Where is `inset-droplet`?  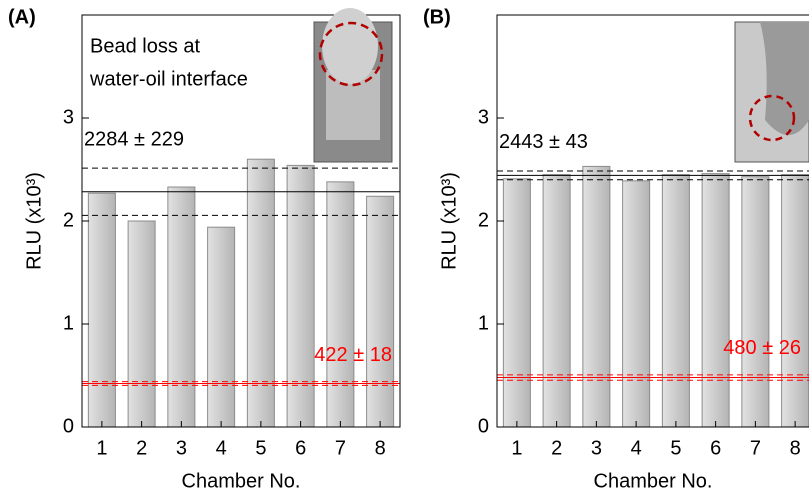
inset-droplet is located at coordinates (350, 46).